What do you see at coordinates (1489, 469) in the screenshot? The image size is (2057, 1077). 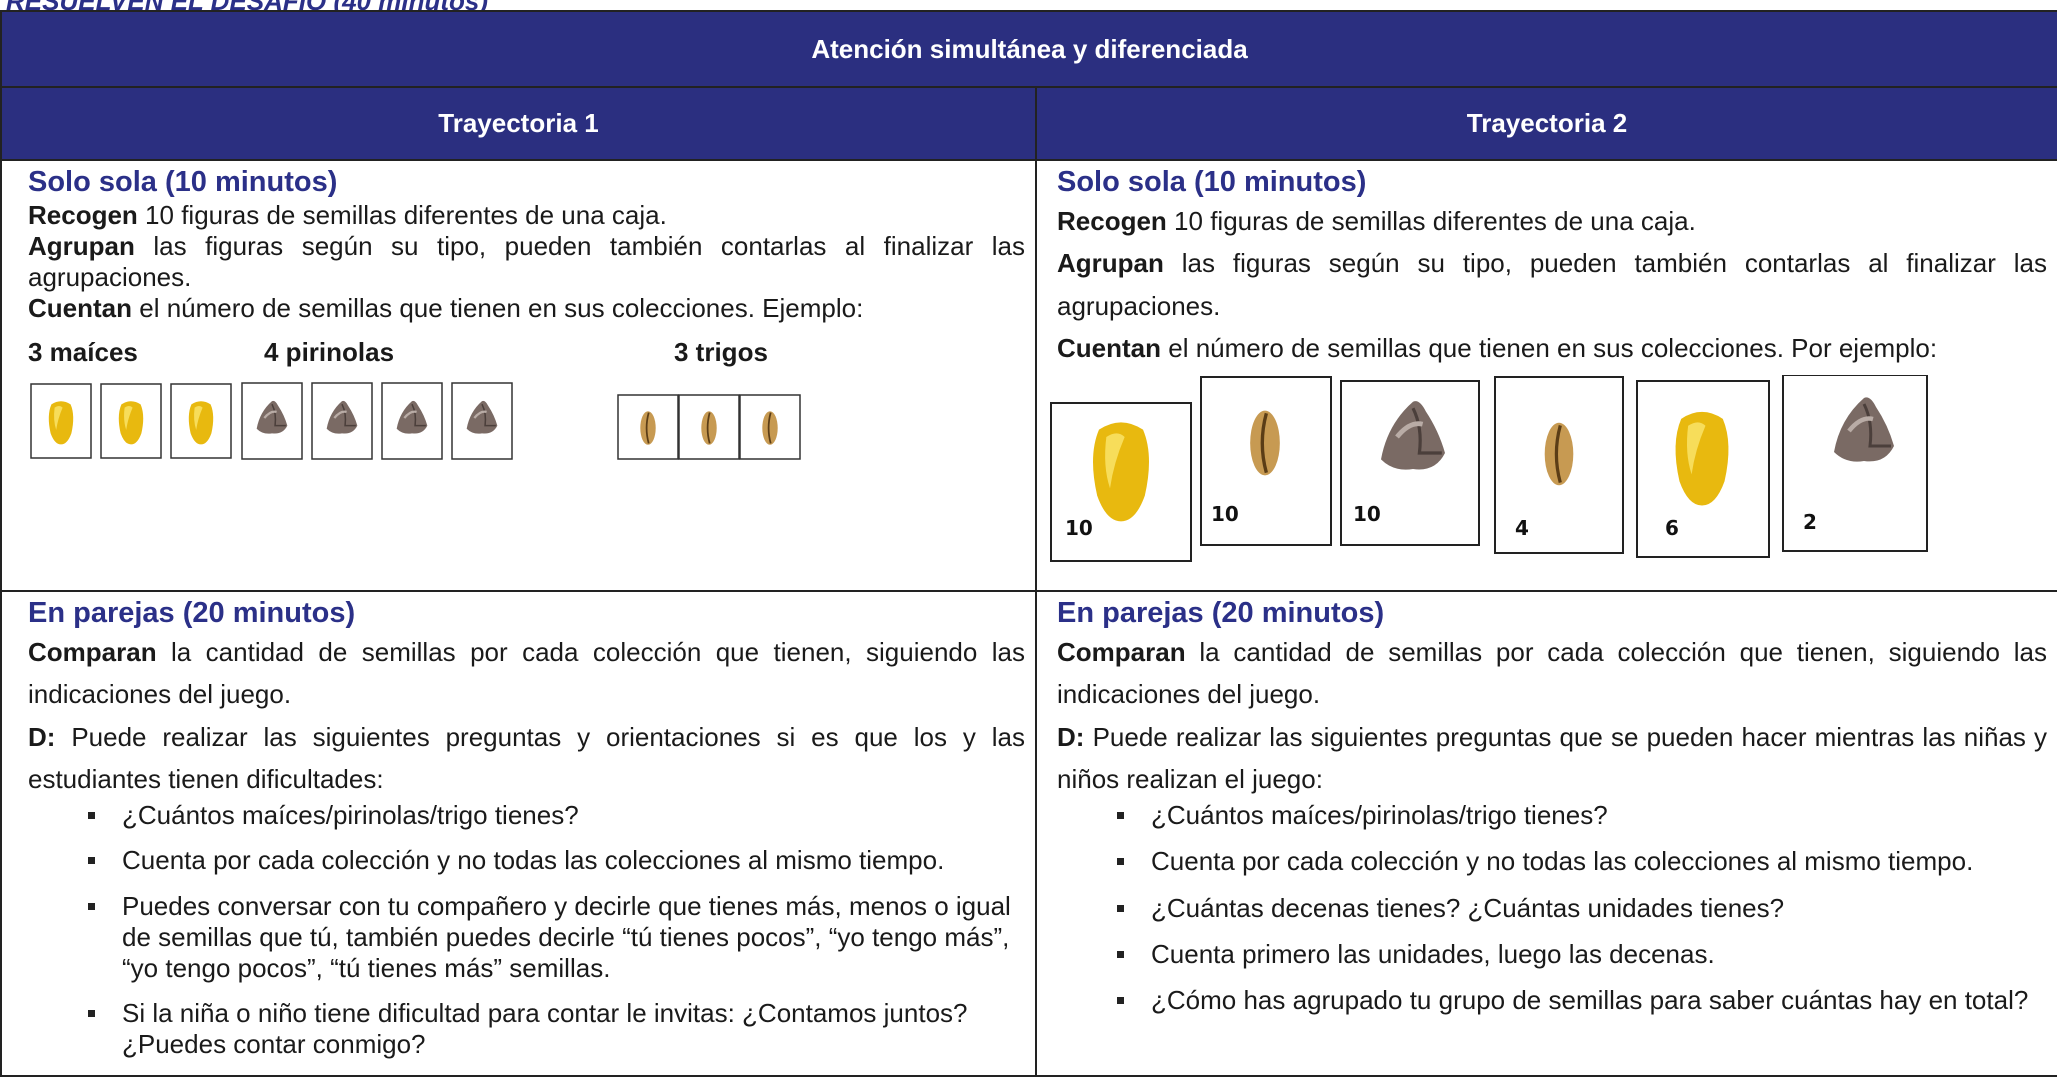 I see `count-cards: 10 10 10 4 6 2` at bounding box center [1489, 469].